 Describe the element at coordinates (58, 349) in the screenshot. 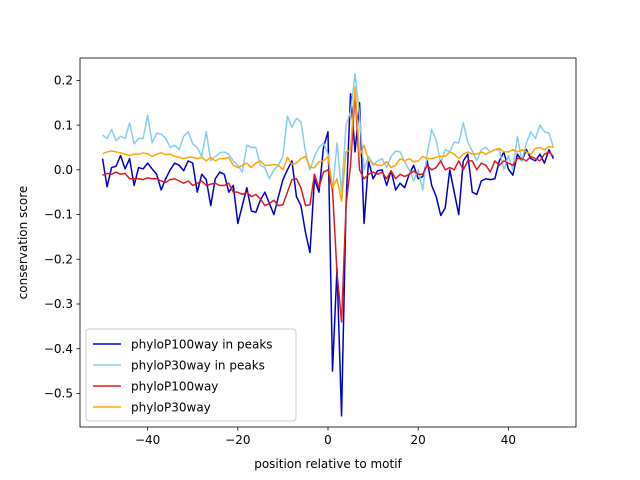

I see `y-tick-label: −0.4` at that location.